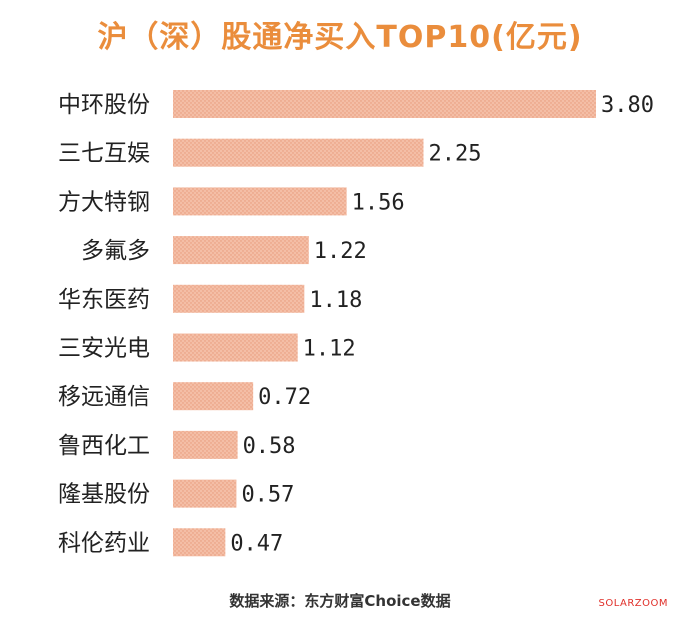  Describe the element at coordinates (104, 446) in the screenshot. I see `category-label: 鲁西化工` at that location.